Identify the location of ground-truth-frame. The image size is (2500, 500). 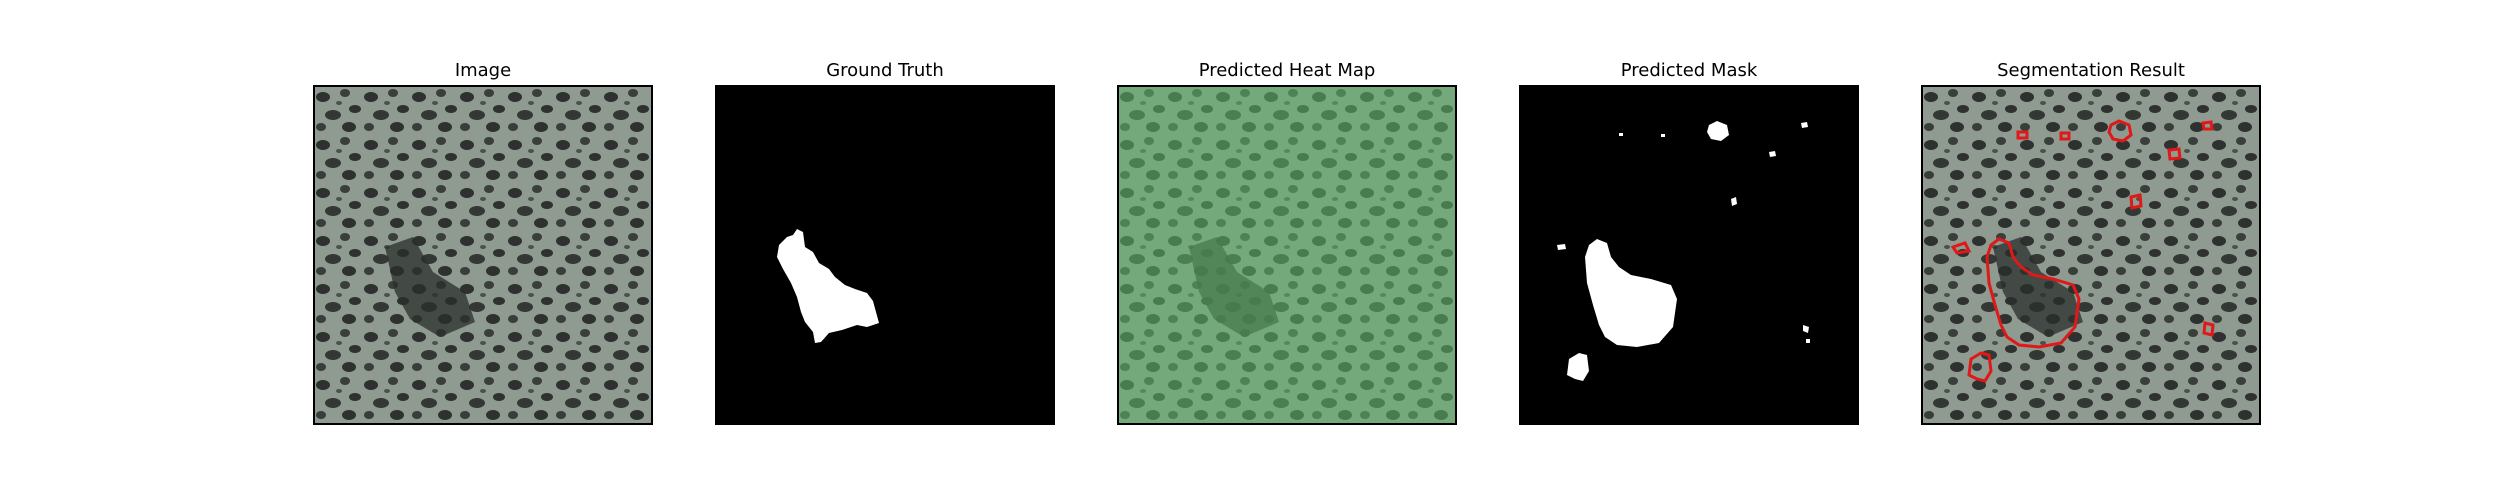
(885, 255).